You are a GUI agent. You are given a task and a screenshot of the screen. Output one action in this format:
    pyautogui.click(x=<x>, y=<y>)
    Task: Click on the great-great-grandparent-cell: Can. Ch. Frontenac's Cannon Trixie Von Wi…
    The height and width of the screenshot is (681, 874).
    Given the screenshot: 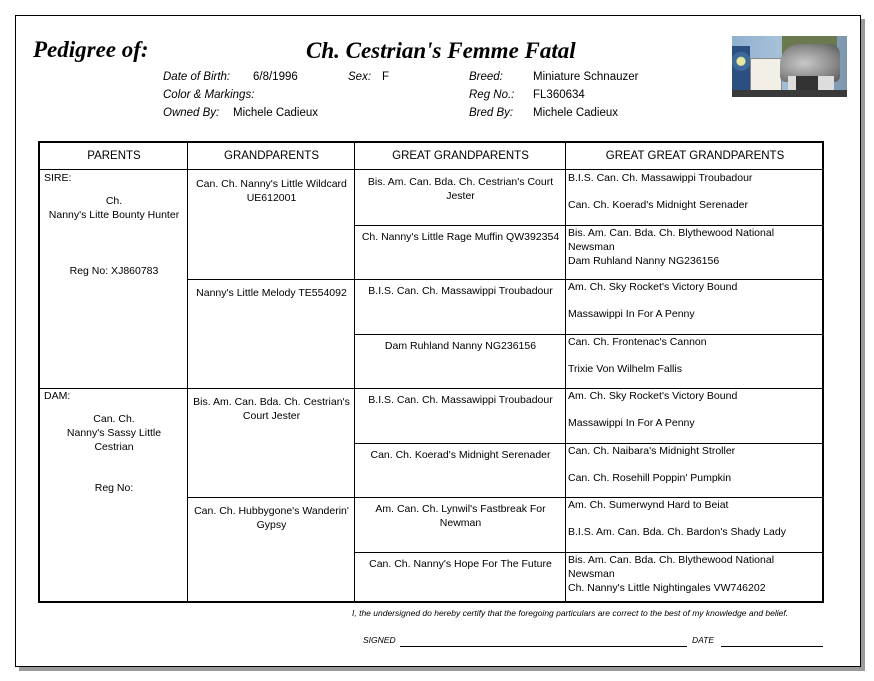 What is the action you would take?
    pyautogui.click(x=695, y=361)
    